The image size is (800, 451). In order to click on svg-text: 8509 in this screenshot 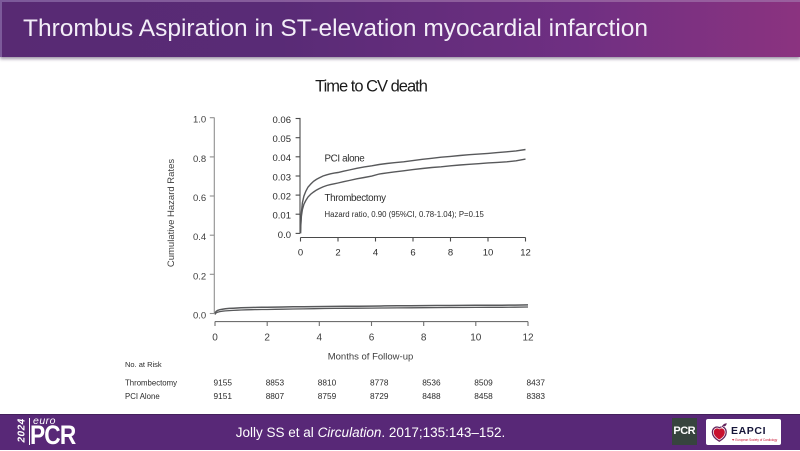, I will do `click(483, 383)`.